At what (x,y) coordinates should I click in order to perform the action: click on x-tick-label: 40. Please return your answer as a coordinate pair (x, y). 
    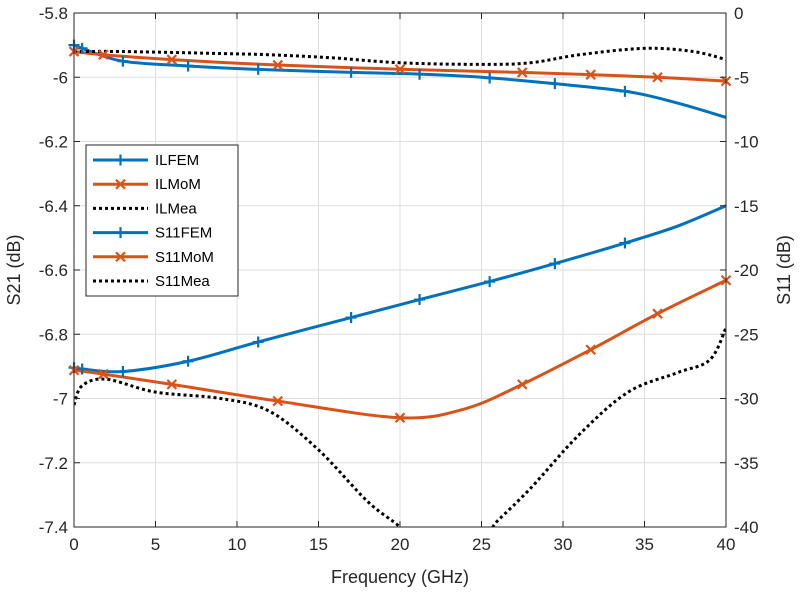
    Looking at the image, I should click on (726, 544).